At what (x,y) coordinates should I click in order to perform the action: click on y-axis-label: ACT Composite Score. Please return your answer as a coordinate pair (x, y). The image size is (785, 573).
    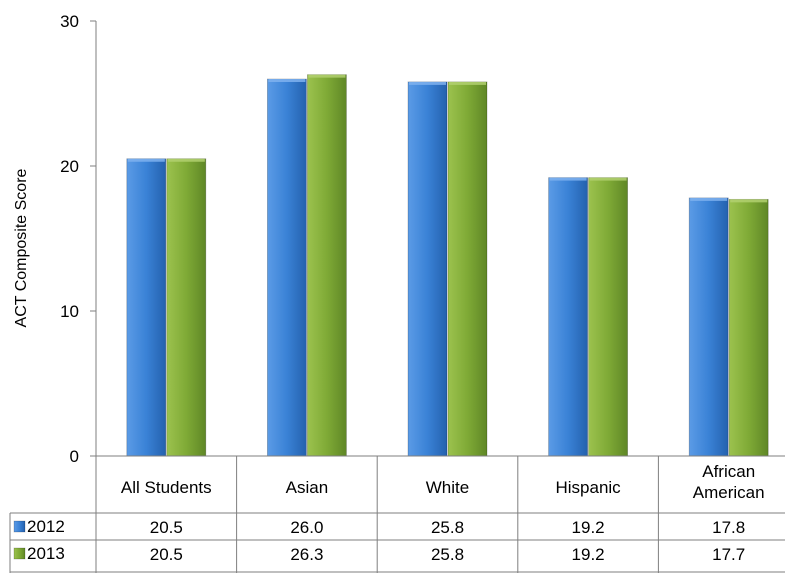
    Looking at the image, I should click on (21, 247).